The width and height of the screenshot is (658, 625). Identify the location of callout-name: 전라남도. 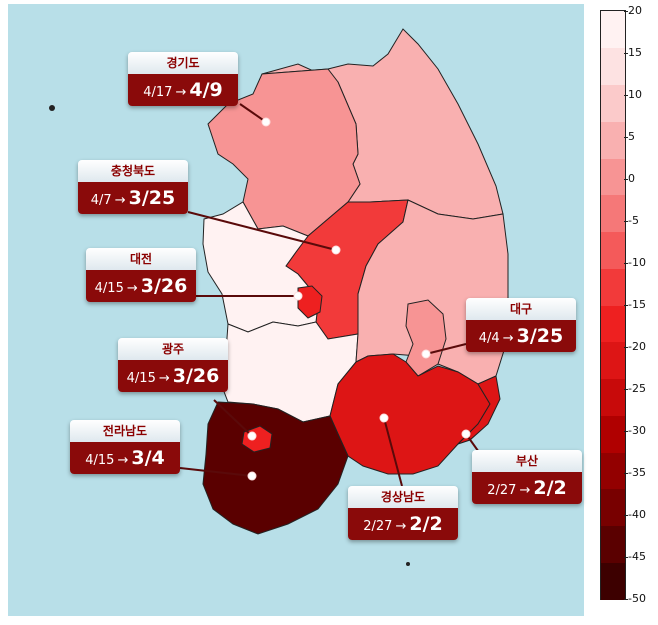
(125, 431).